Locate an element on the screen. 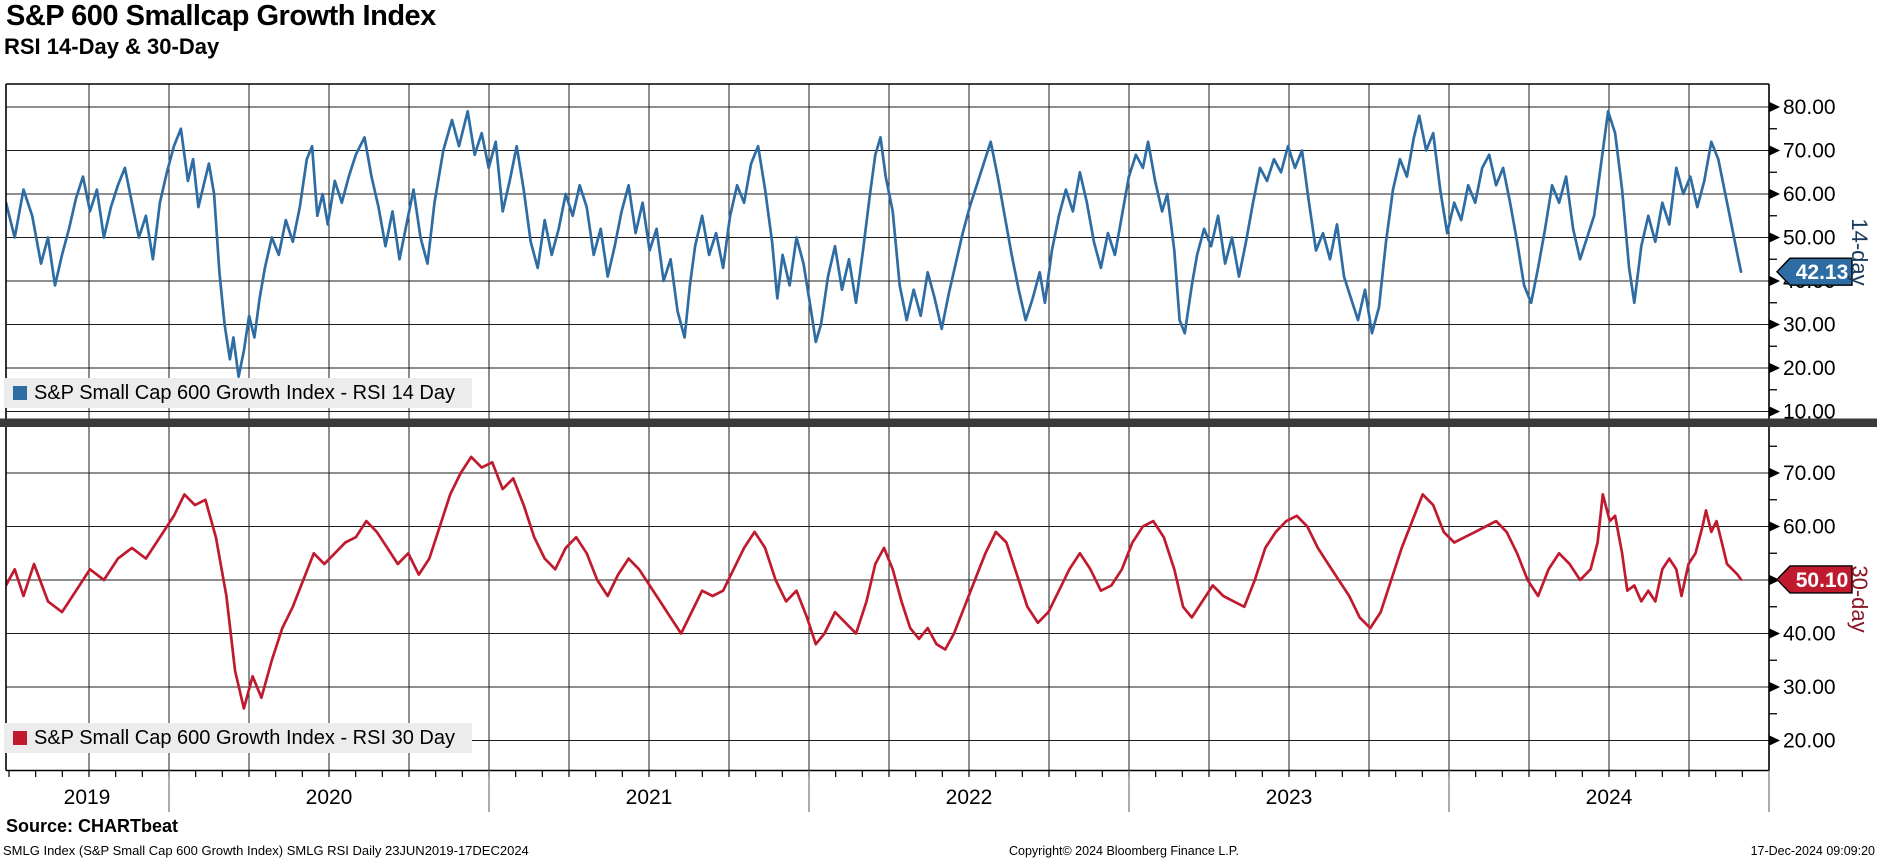 This screenshot has width=1877, height=859. timestamp-label: 17-Dec-2024 09:09:20 is located at coordinates (1812, 851).